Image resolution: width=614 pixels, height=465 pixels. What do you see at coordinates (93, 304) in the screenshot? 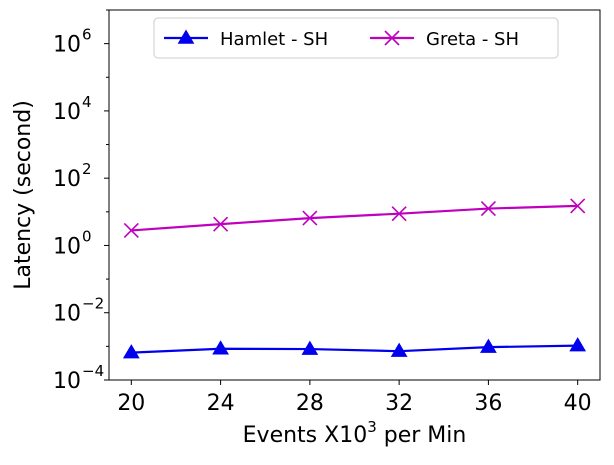
I see `y-tick-exponent: −2` at bounding box center [93, 304].